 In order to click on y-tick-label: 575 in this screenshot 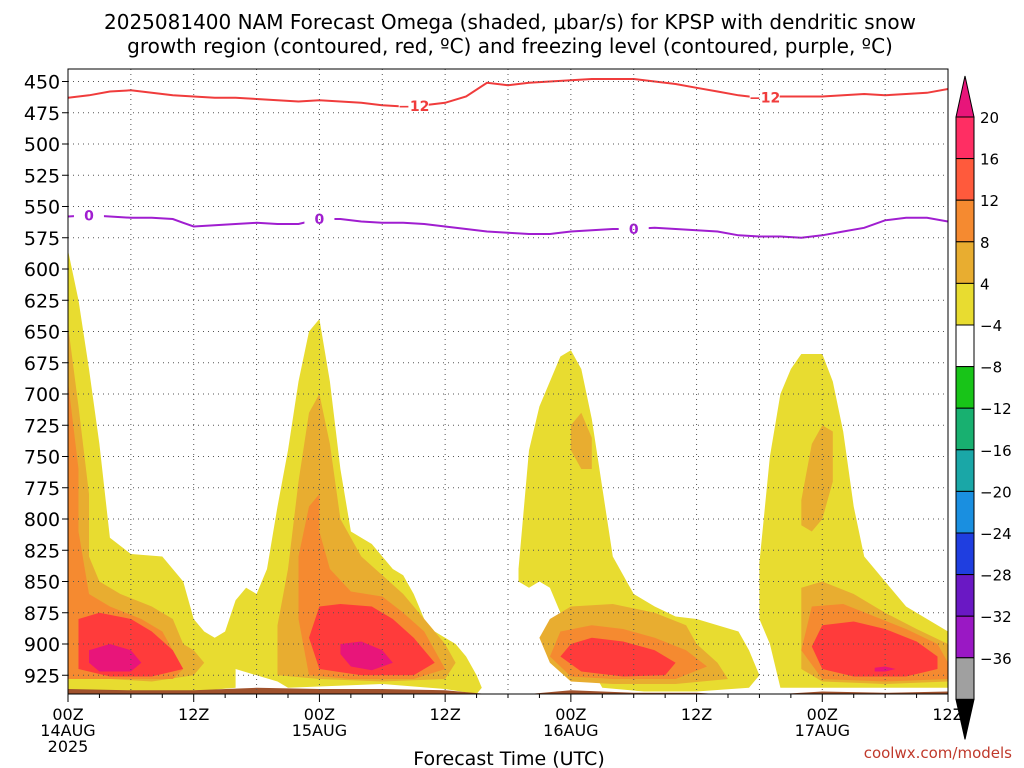, I will do `click(42, 239)`.